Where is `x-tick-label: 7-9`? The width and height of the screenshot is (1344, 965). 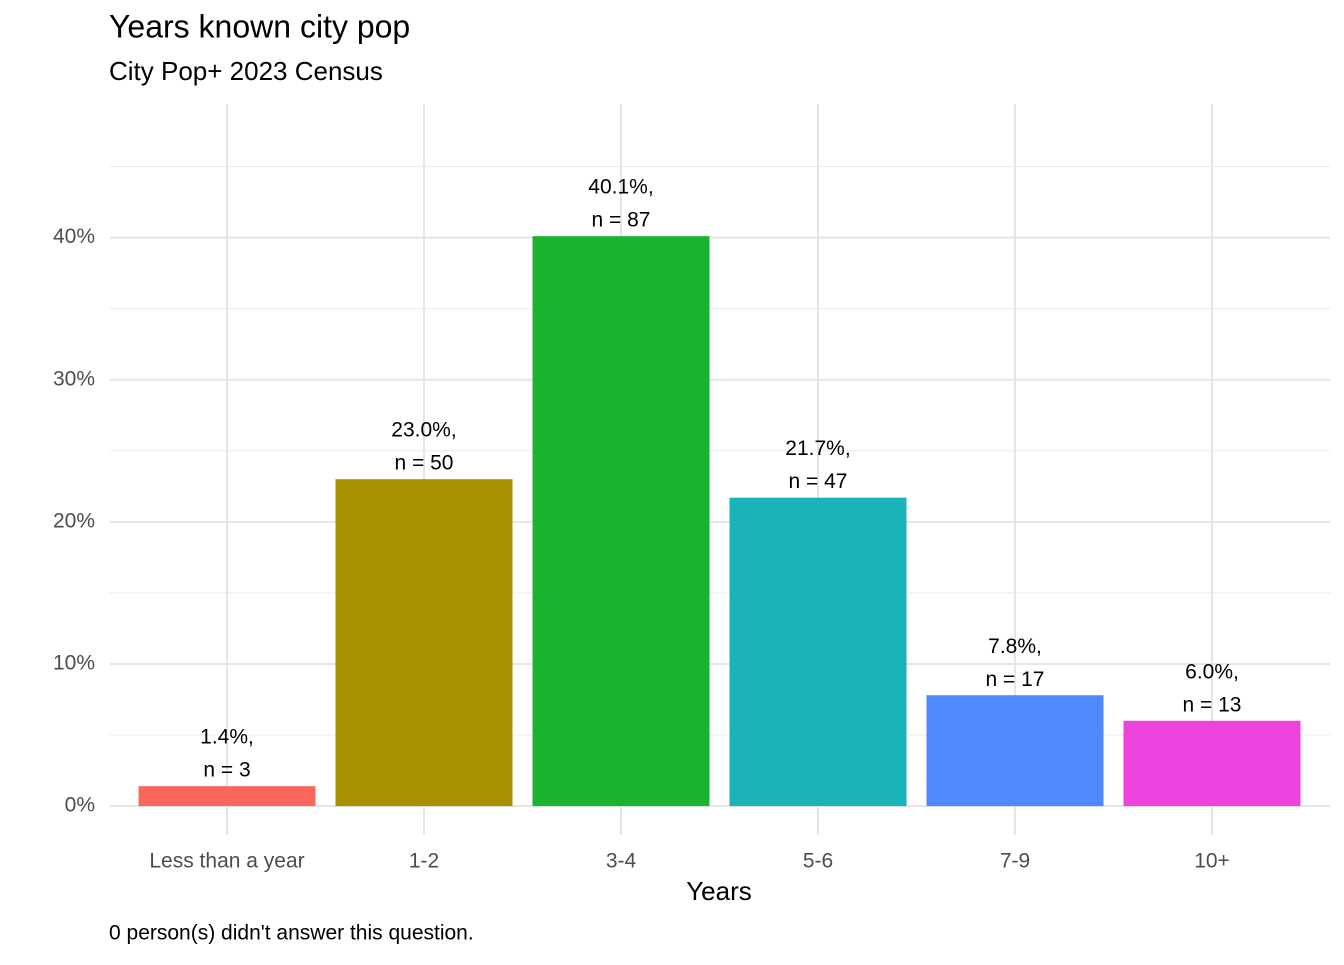
x-tick-label: 7-9 is located at coordinates (1015, 861).